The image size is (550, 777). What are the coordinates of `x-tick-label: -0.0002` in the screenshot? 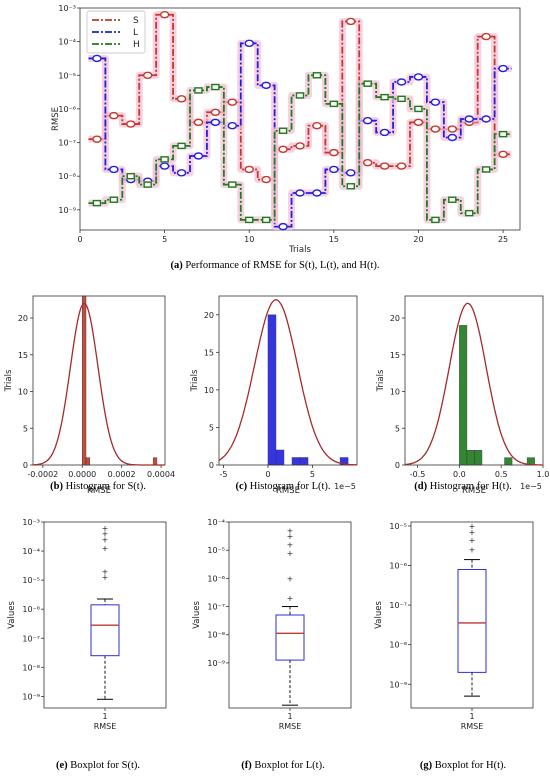 It's located at (42, 474).